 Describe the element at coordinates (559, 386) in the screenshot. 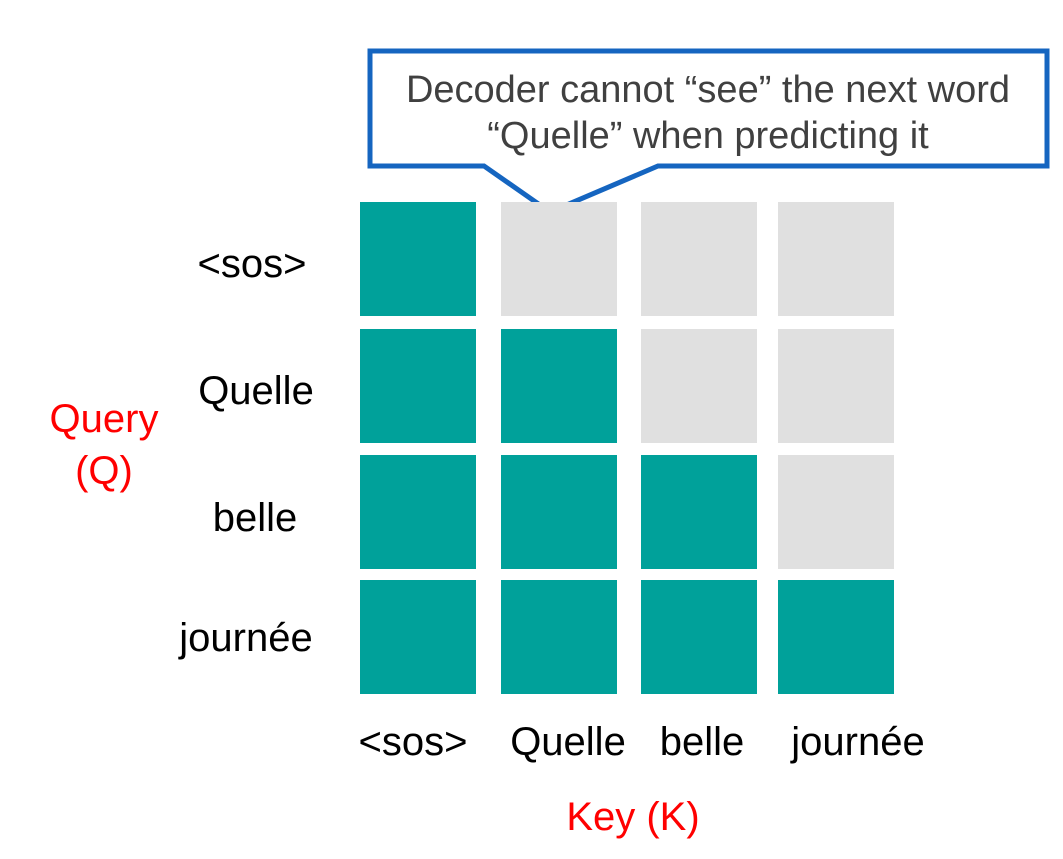

I see `cell-quelle-quelle-visible` at that location.